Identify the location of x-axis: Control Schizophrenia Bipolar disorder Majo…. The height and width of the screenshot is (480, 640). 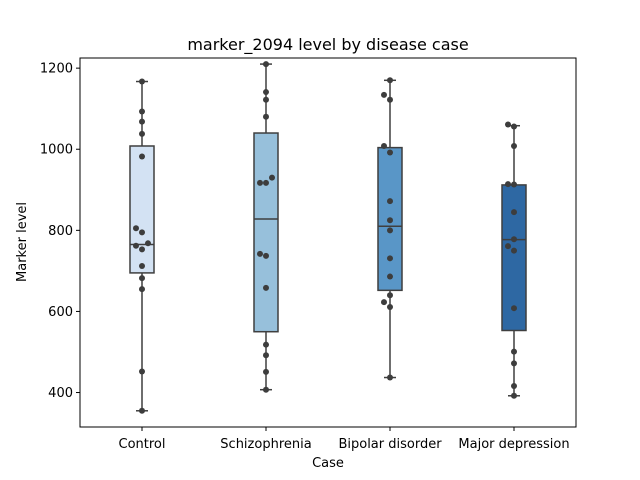
(344, 439).